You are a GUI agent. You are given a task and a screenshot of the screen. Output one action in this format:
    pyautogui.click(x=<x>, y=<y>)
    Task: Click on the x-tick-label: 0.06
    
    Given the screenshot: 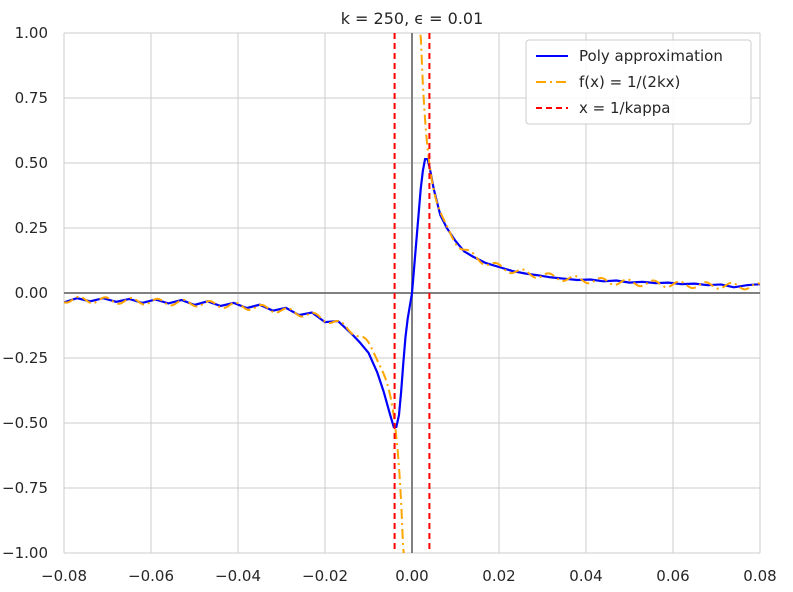 What is the action you would take?
    pyautogui.click(x=672, y=576)
    